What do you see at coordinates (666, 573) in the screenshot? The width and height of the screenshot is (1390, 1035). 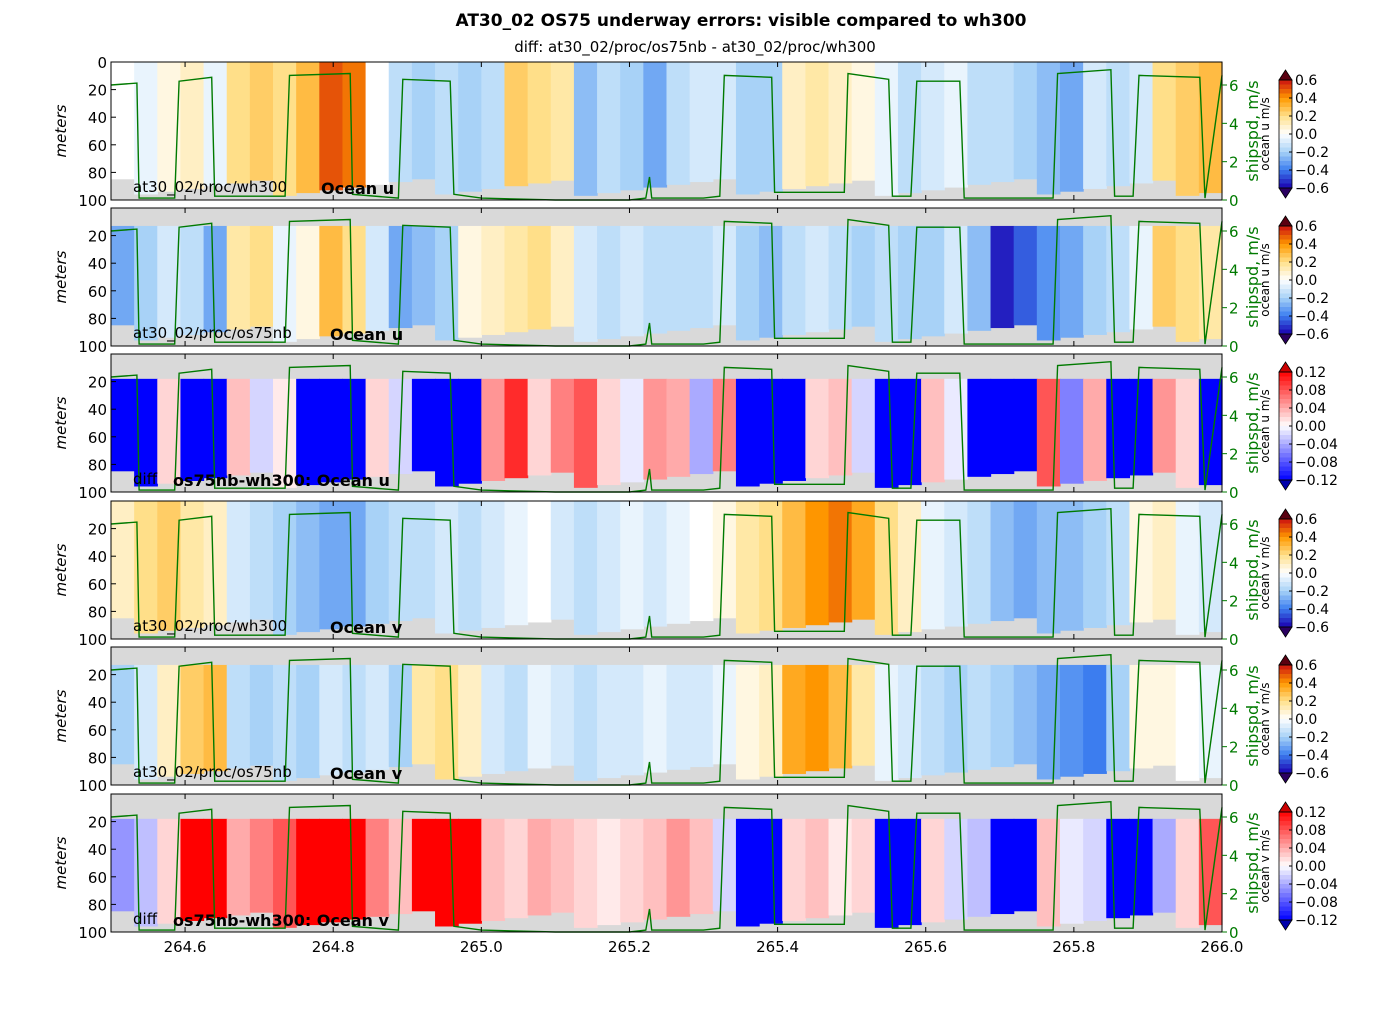 I see `shipspd-line` at bounding box center [666, 573].